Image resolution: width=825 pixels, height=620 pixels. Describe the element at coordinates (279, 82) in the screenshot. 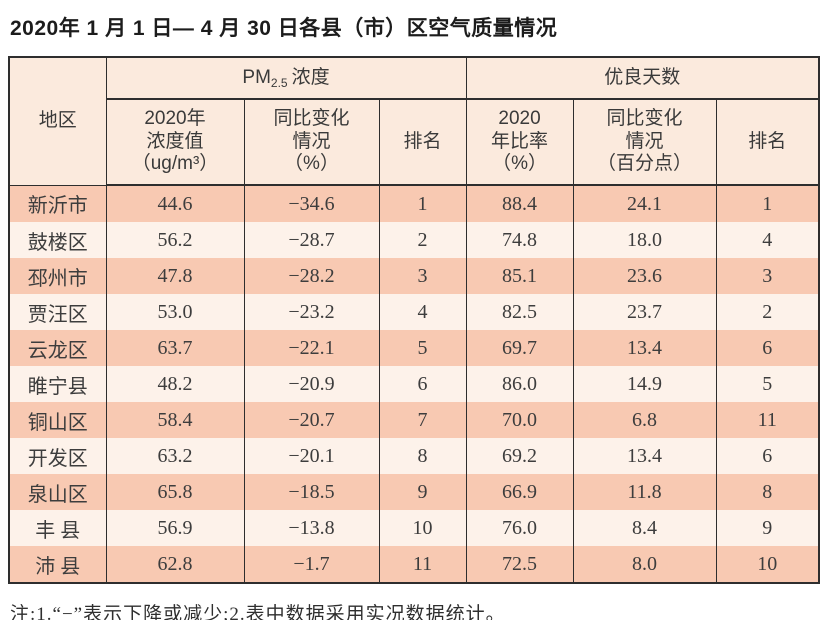

I see `pm25-subscript: 2.5` at that location.